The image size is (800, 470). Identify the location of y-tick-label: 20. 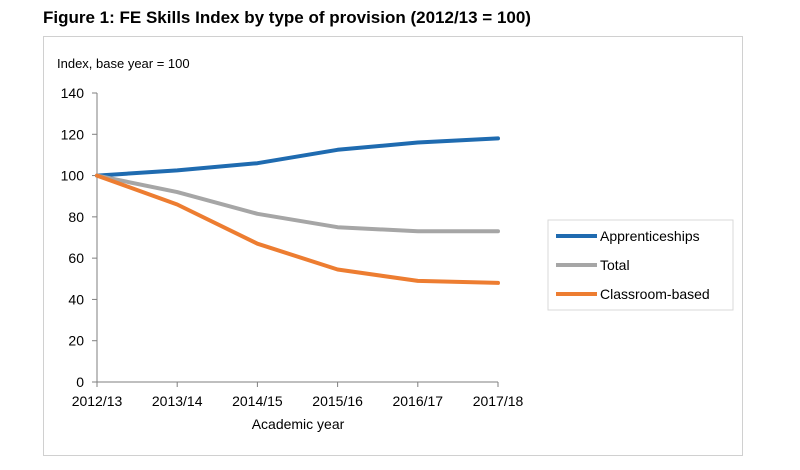
(76, 341).